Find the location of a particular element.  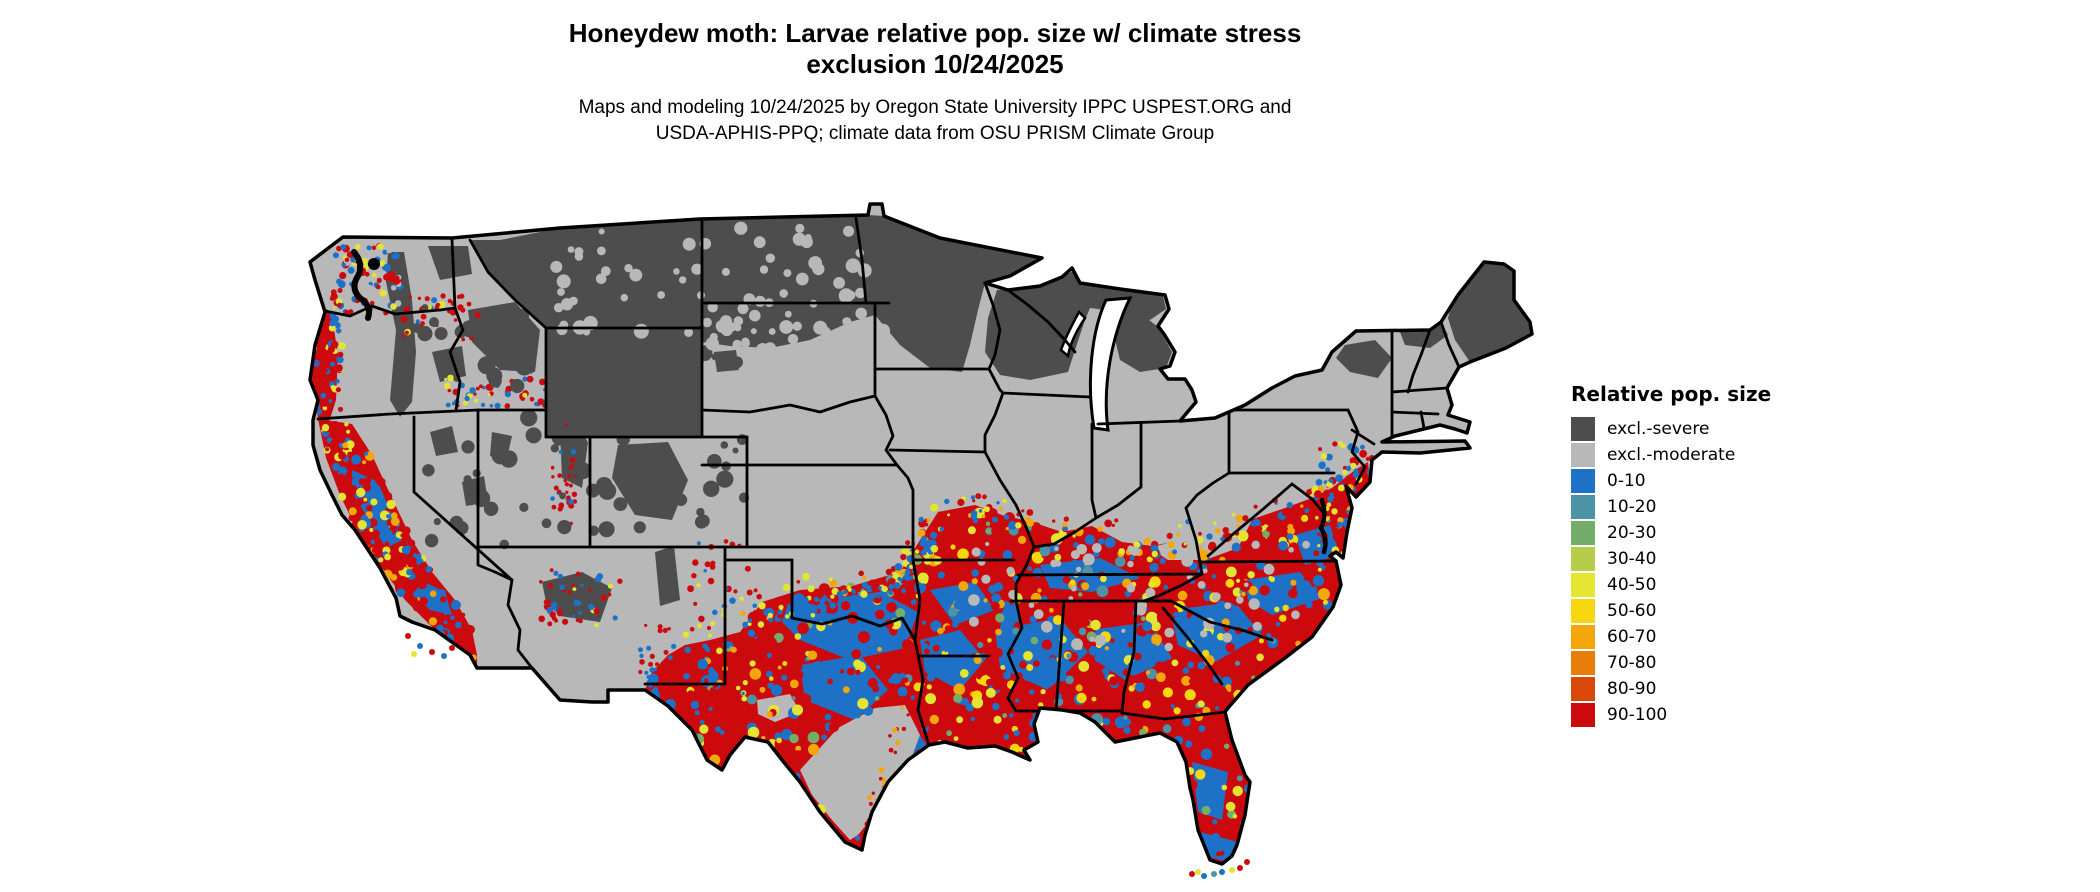

legend-label: 10-20 is located at coordinates (1632, 507).